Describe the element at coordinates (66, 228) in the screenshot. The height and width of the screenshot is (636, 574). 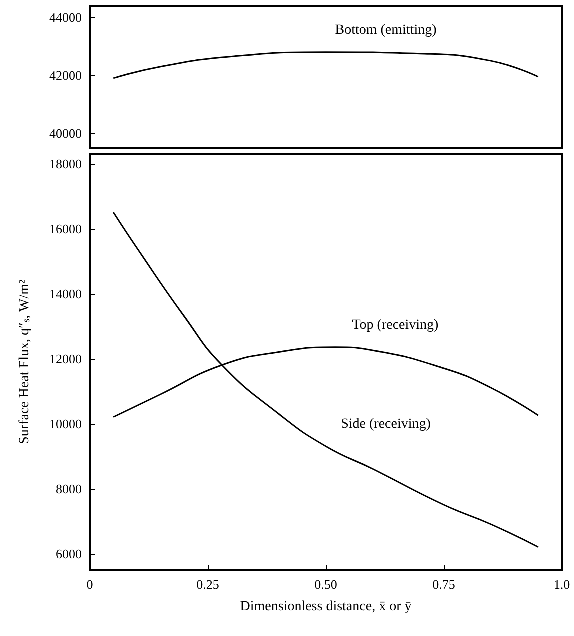
I see `y-tick-label: 16000` at that location.